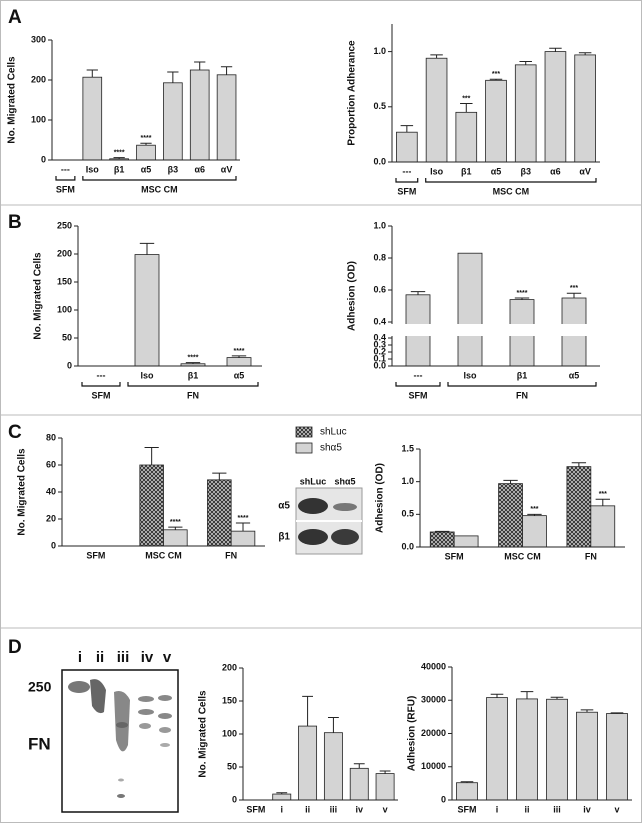  I want to click on y-axis-label: No. Migrated Cells, so click(12, 100).